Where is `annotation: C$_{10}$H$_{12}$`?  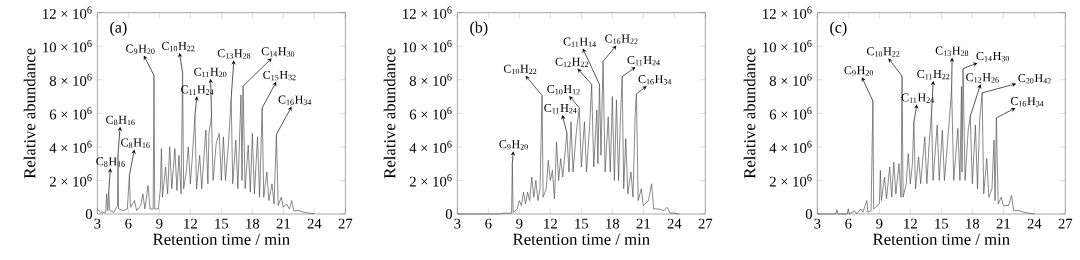 annotation: C$_{10}$H$_{12}$ is located at coordinates (563, 89).